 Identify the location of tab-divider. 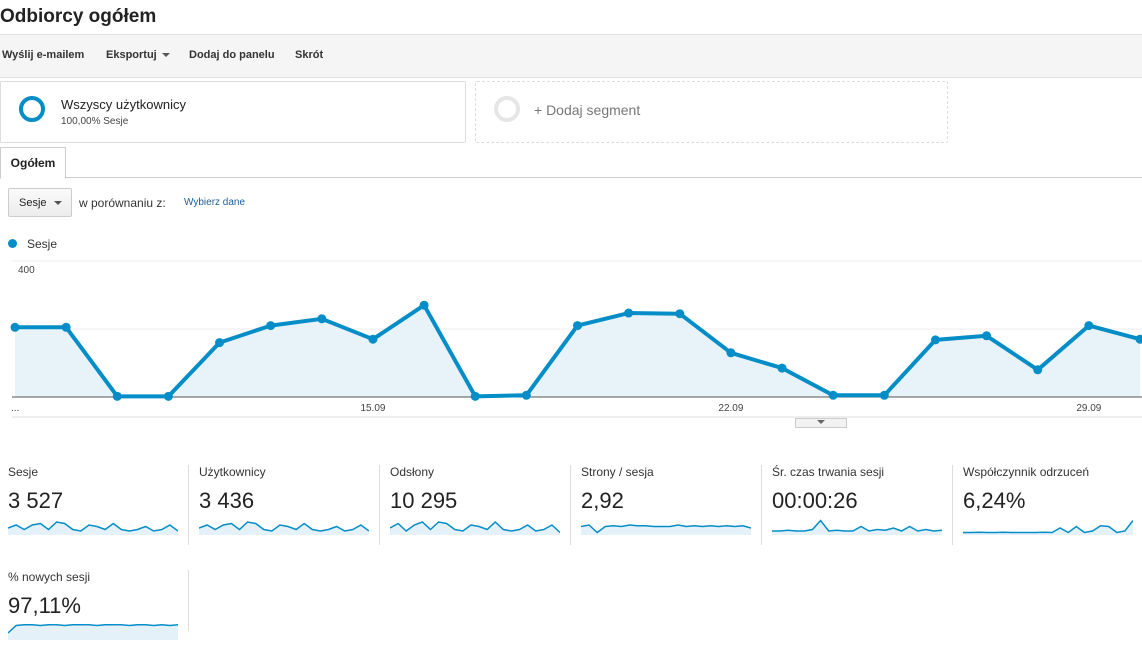
(571, 177).